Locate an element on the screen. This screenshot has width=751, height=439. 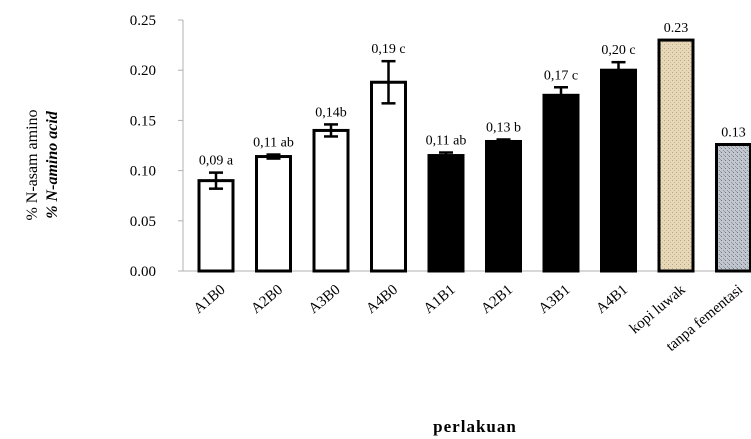
category-label: A2B1 is located at coordinates (497, 299).